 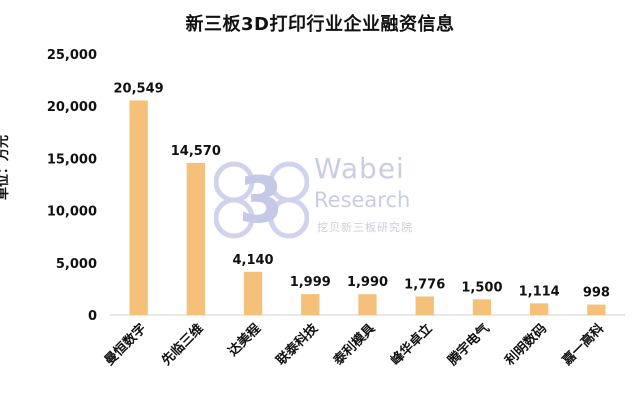 What do you see at coordinates (539, 291) in the screenshot?
I see `data-label: 1,114` at bounding box center [539, 291].